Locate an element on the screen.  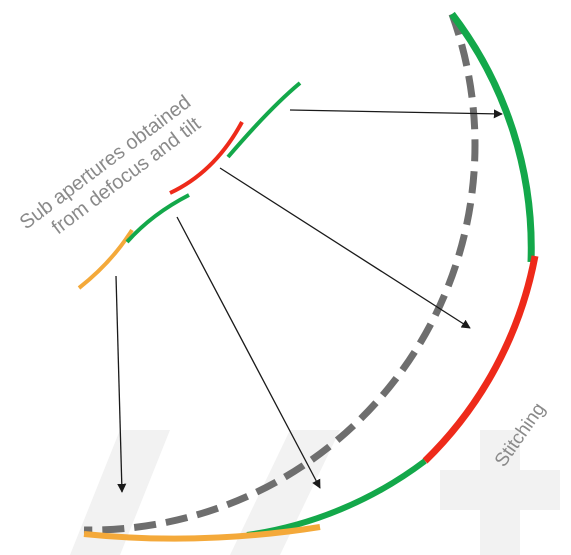
arrow-to-orange is located at coordinates (121, 384).